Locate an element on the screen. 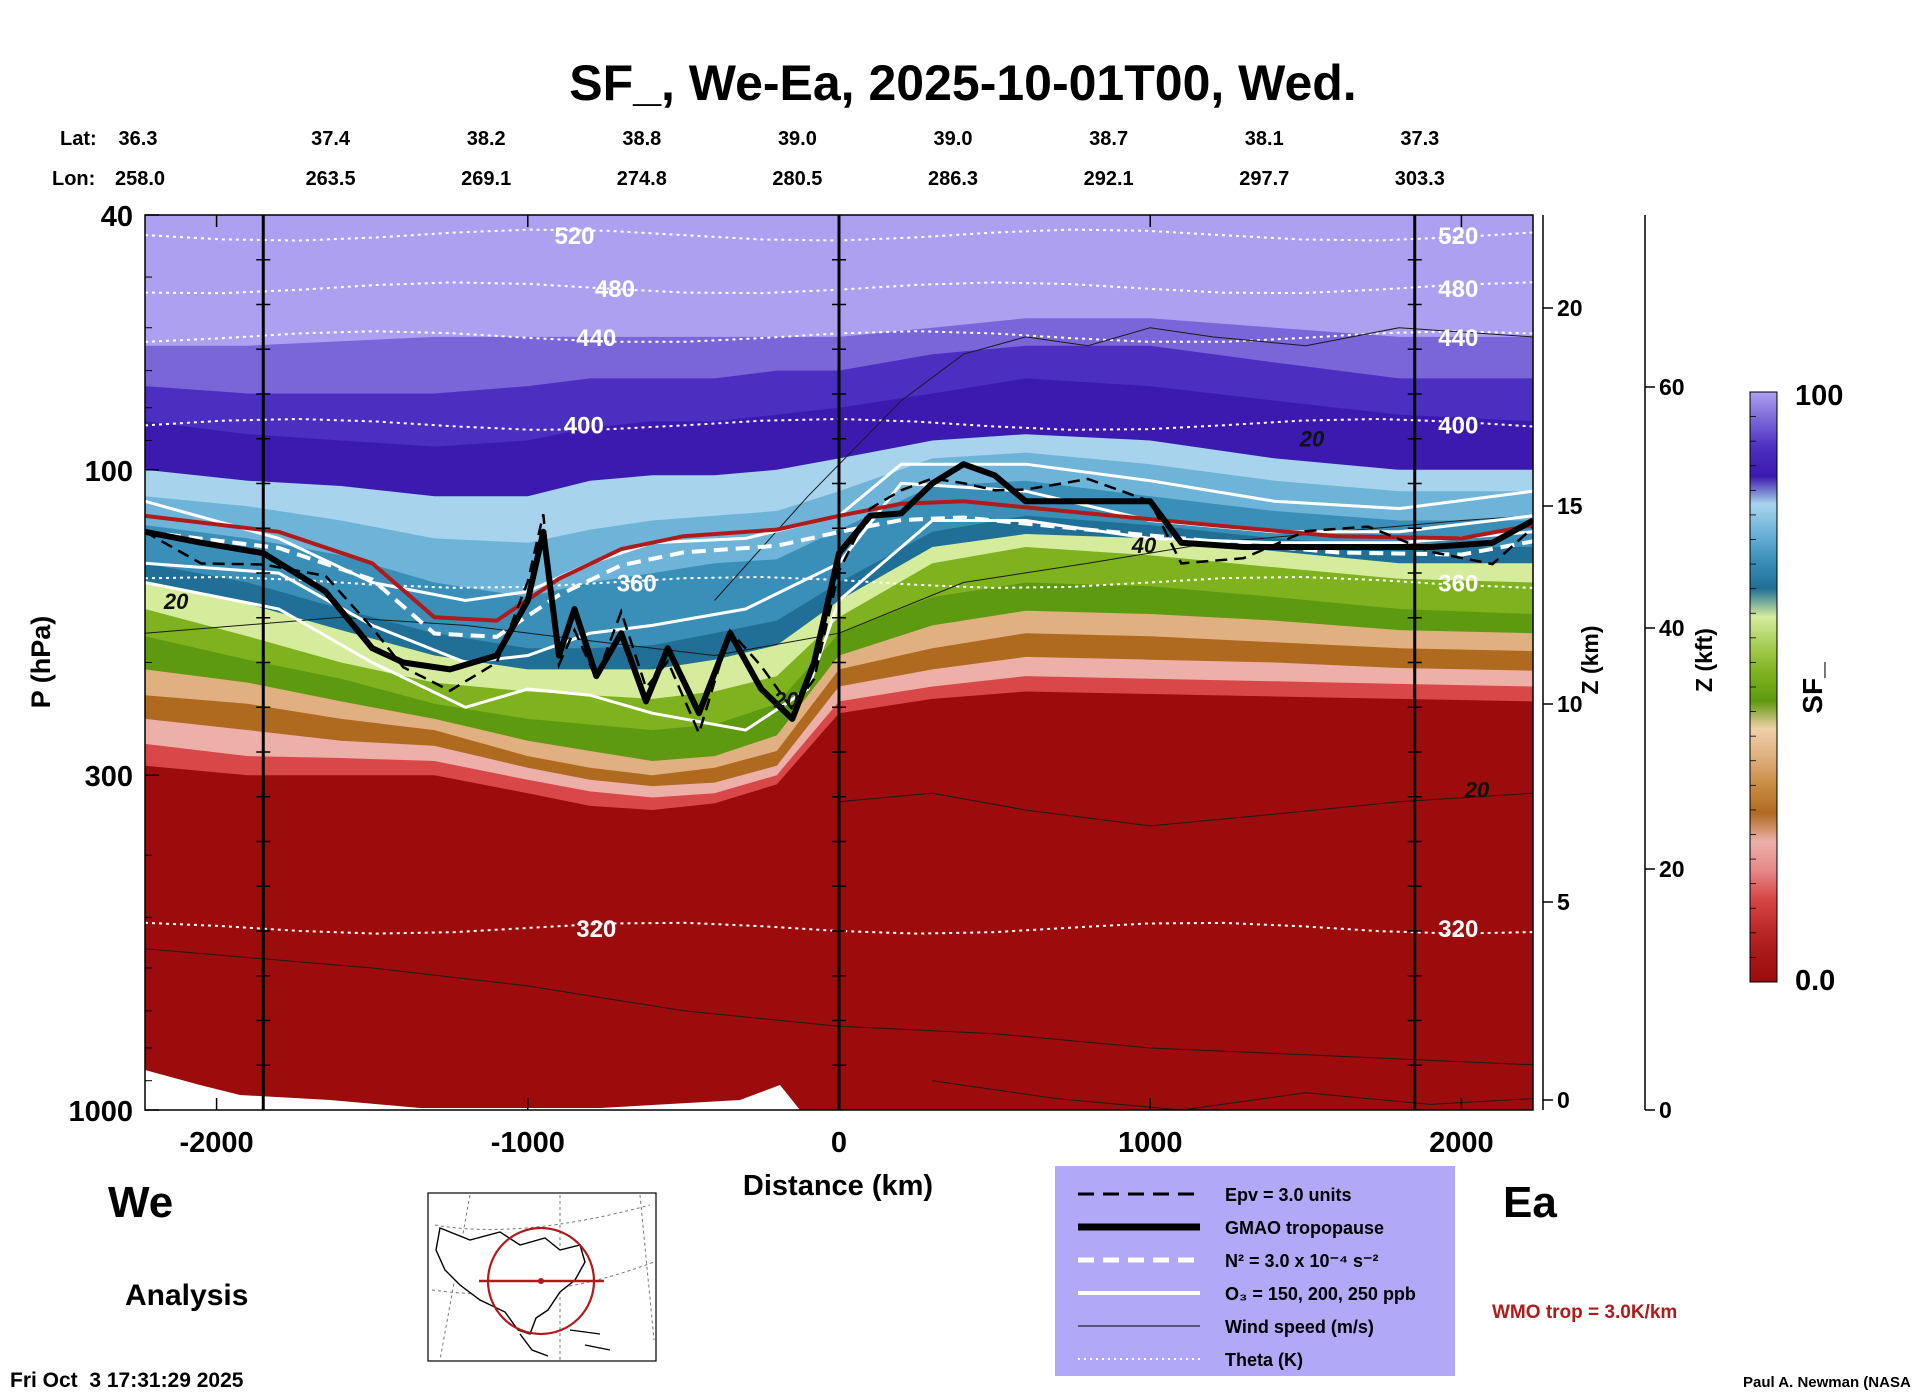  x-tick-label-2: 0 is located at coordinates (839, 1143).